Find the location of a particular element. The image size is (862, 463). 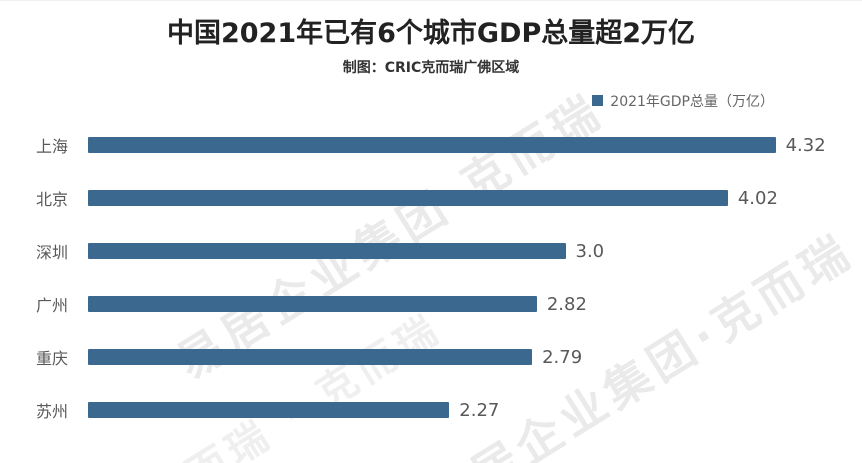

bar-track: 2.82 is located at coordinates (470, 304).